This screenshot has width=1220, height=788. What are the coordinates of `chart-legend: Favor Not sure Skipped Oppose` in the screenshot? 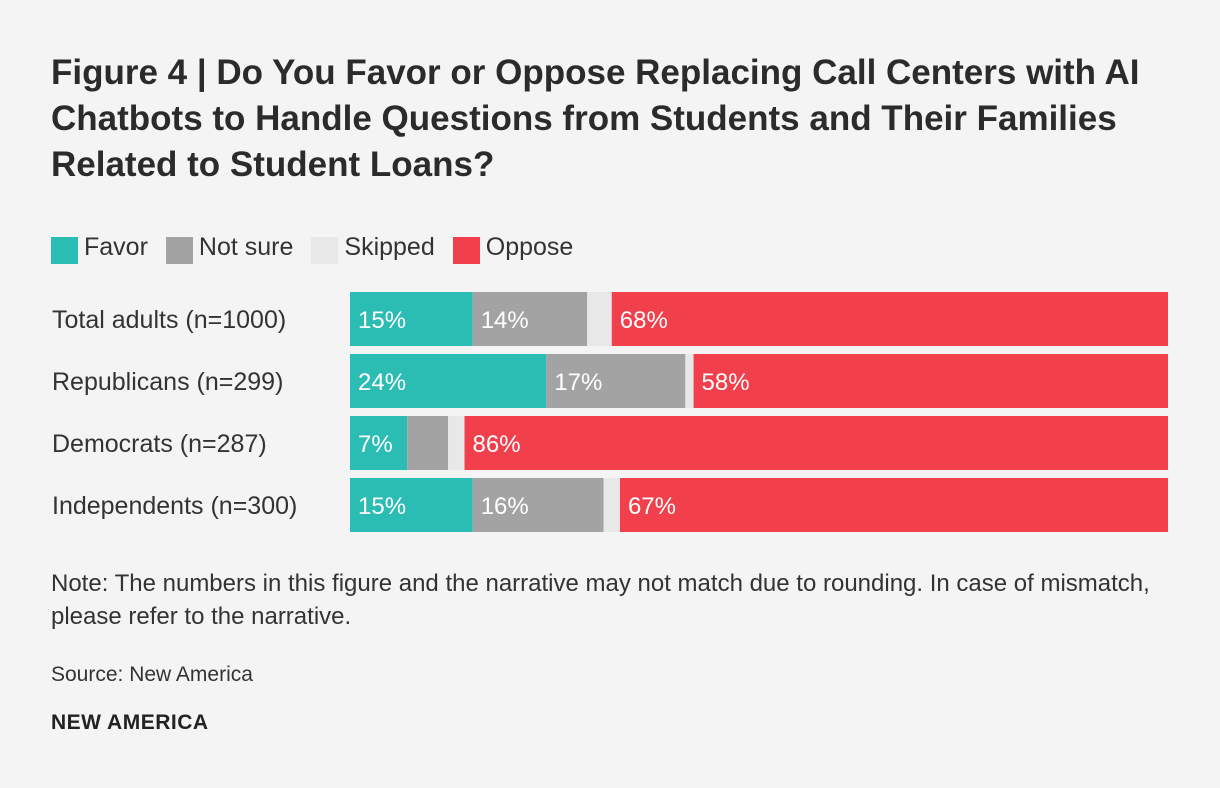 It's located at (321, 247).